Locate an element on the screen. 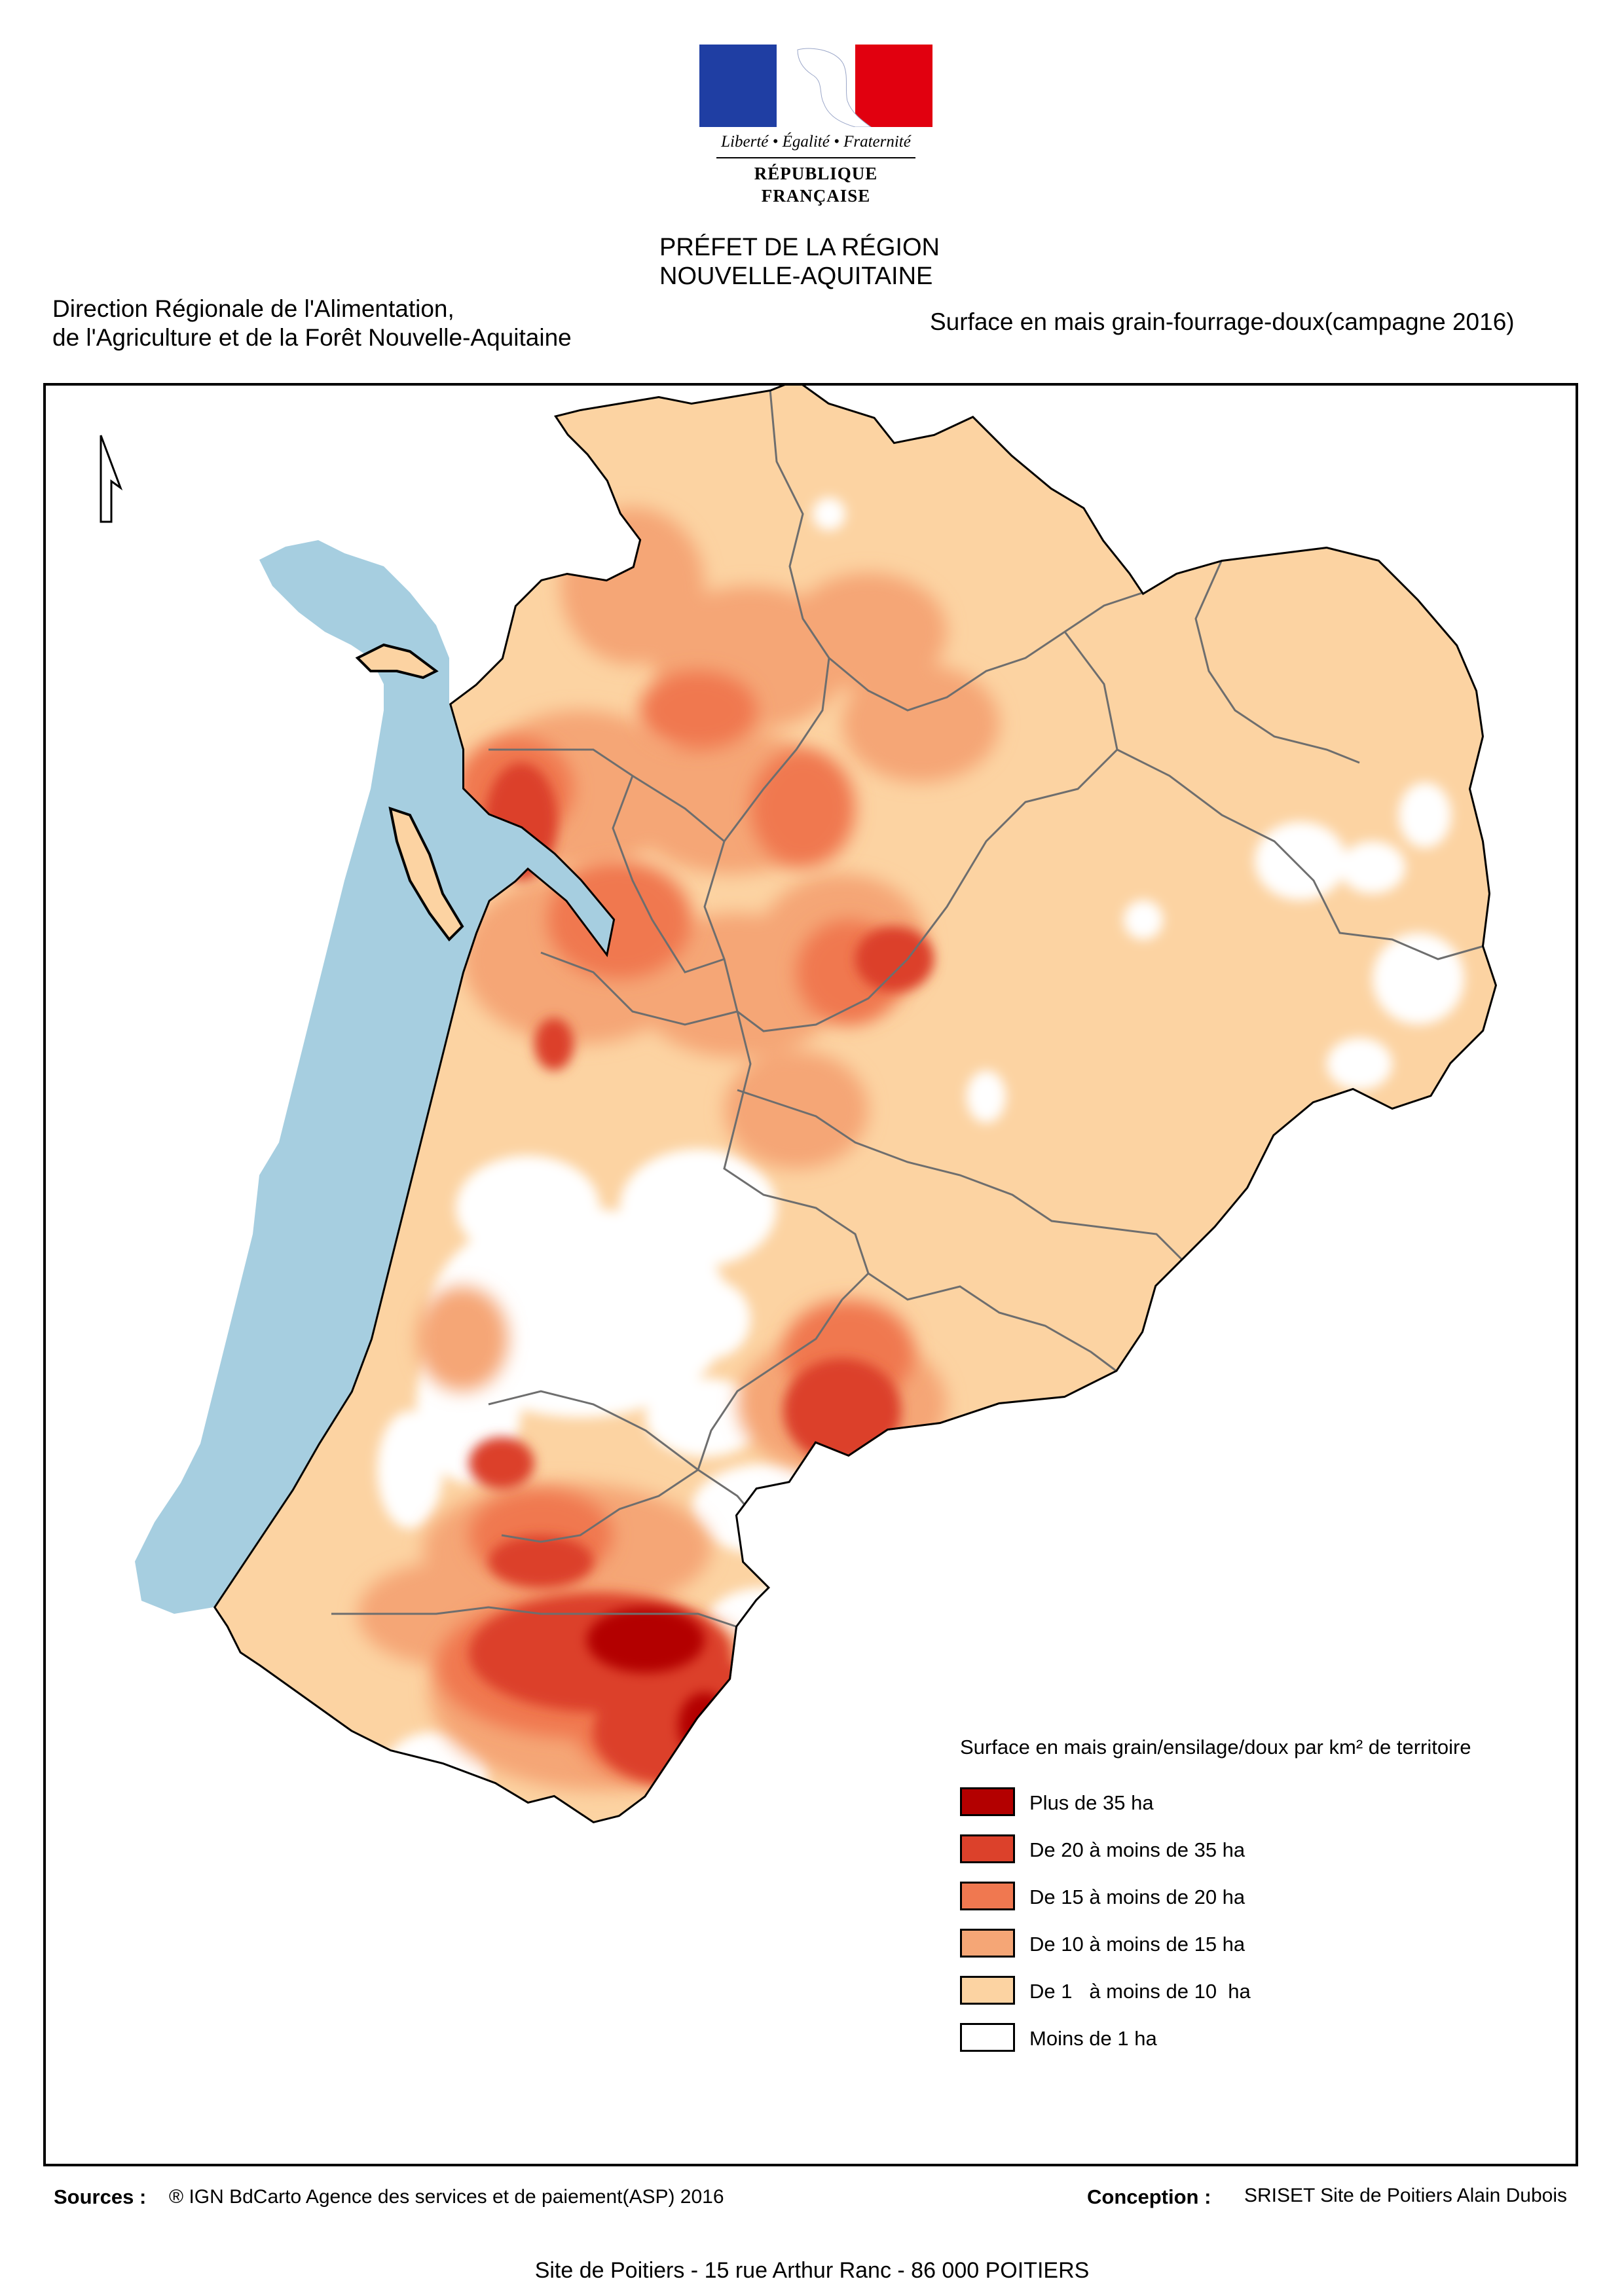 The height and width of the screenshot is (2296, 1624). sources-label: Sources : is located at coordinates (100, 2196).